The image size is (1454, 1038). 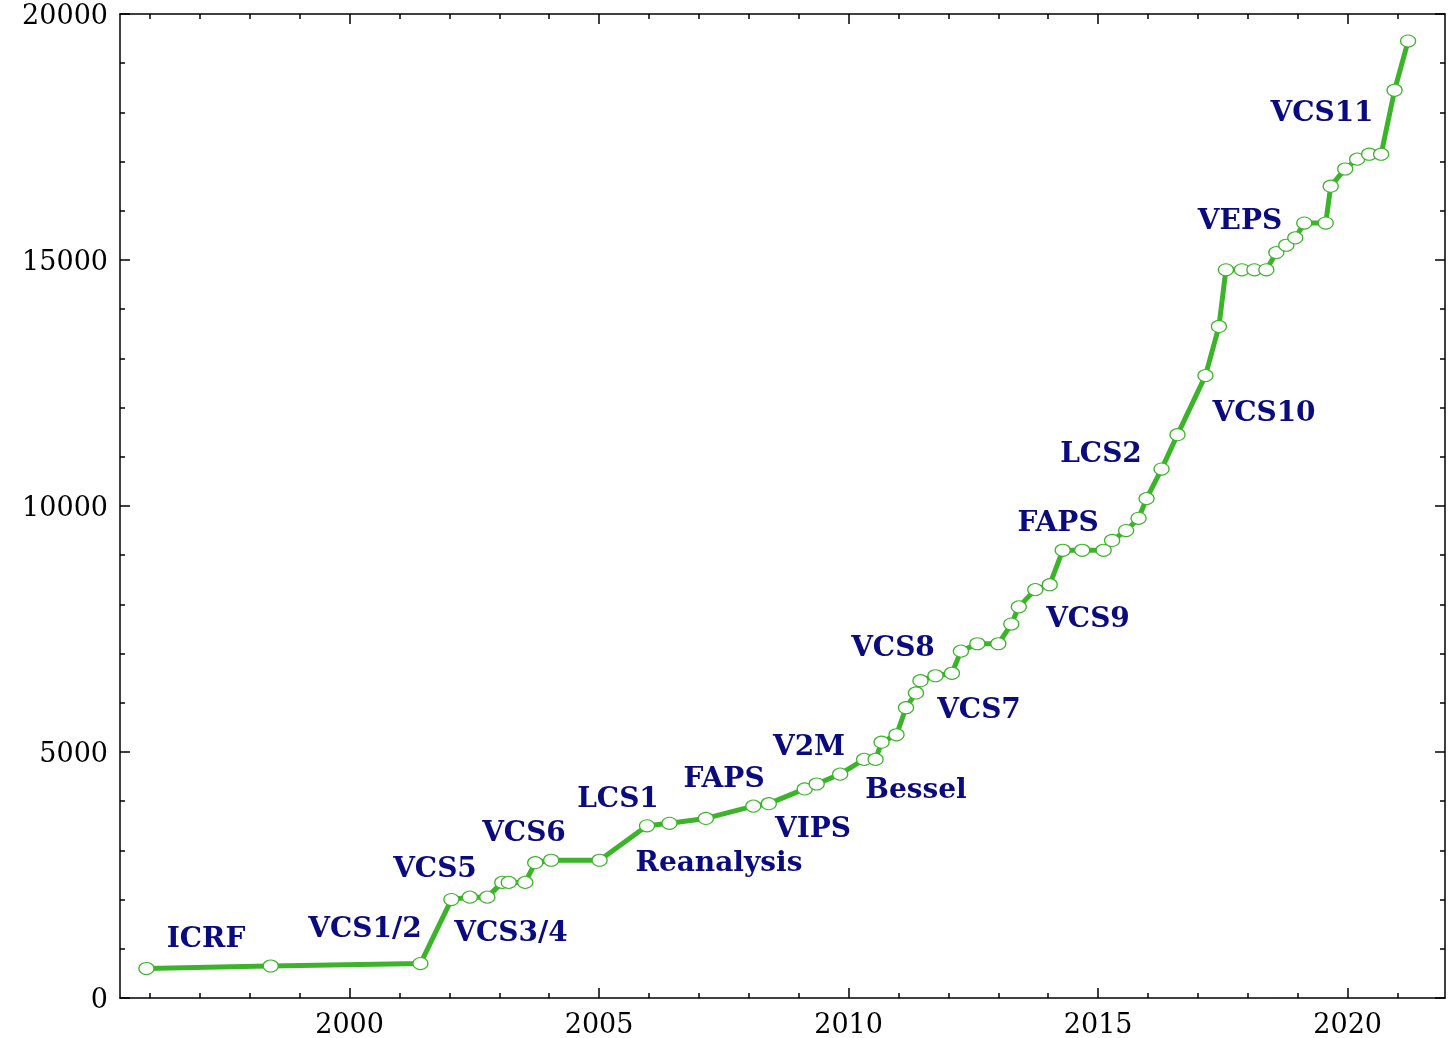 I want to click on annotation: VCS7, so click(x=978, y=708).